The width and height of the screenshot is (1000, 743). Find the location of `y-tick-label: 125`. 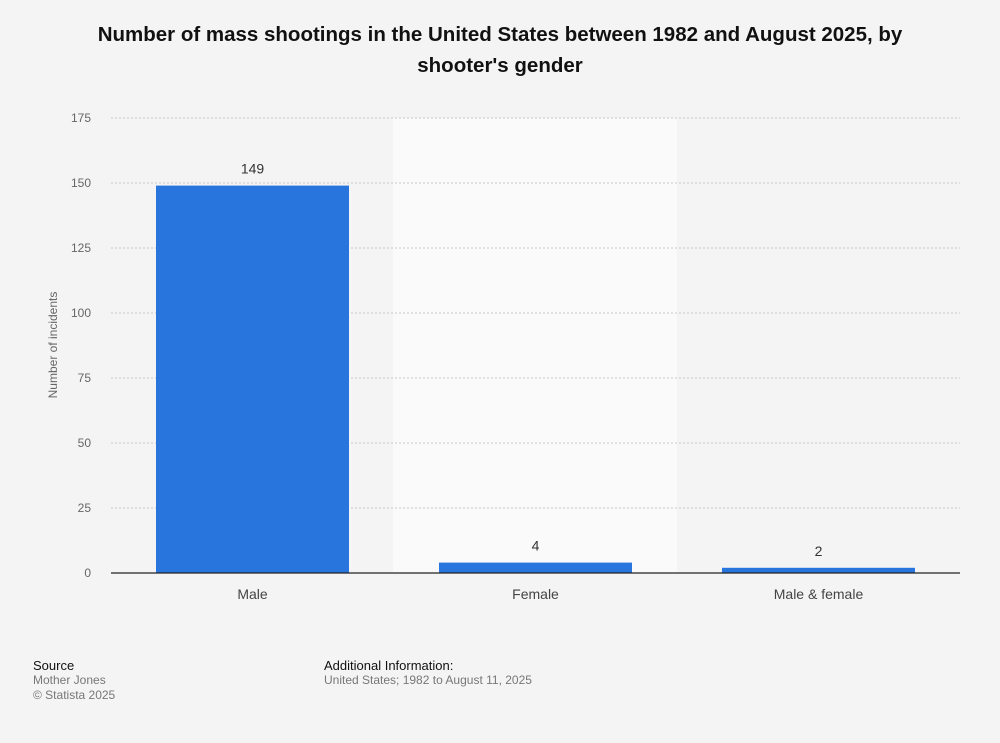

y-tick-label: 125 is located at coordinates (81, 248).